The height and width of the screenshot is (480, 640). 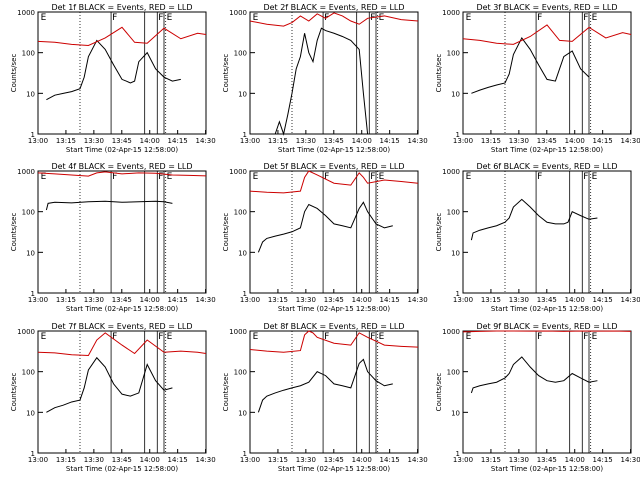 What do you see at coordinates (333, 7) in the screenshot?
I see `plot-title-2: Det 2f BLACK = Events, RED = LLD` at bounding box center [333, 7].